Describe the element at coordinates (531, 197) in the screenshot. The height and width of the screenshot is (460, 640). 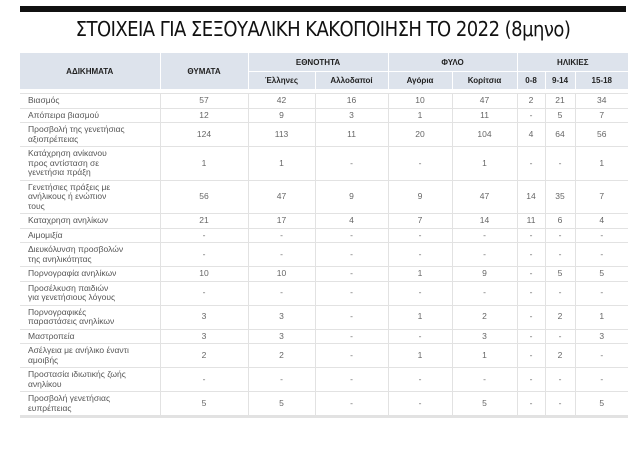
I see `table-cell: 14` at that location.